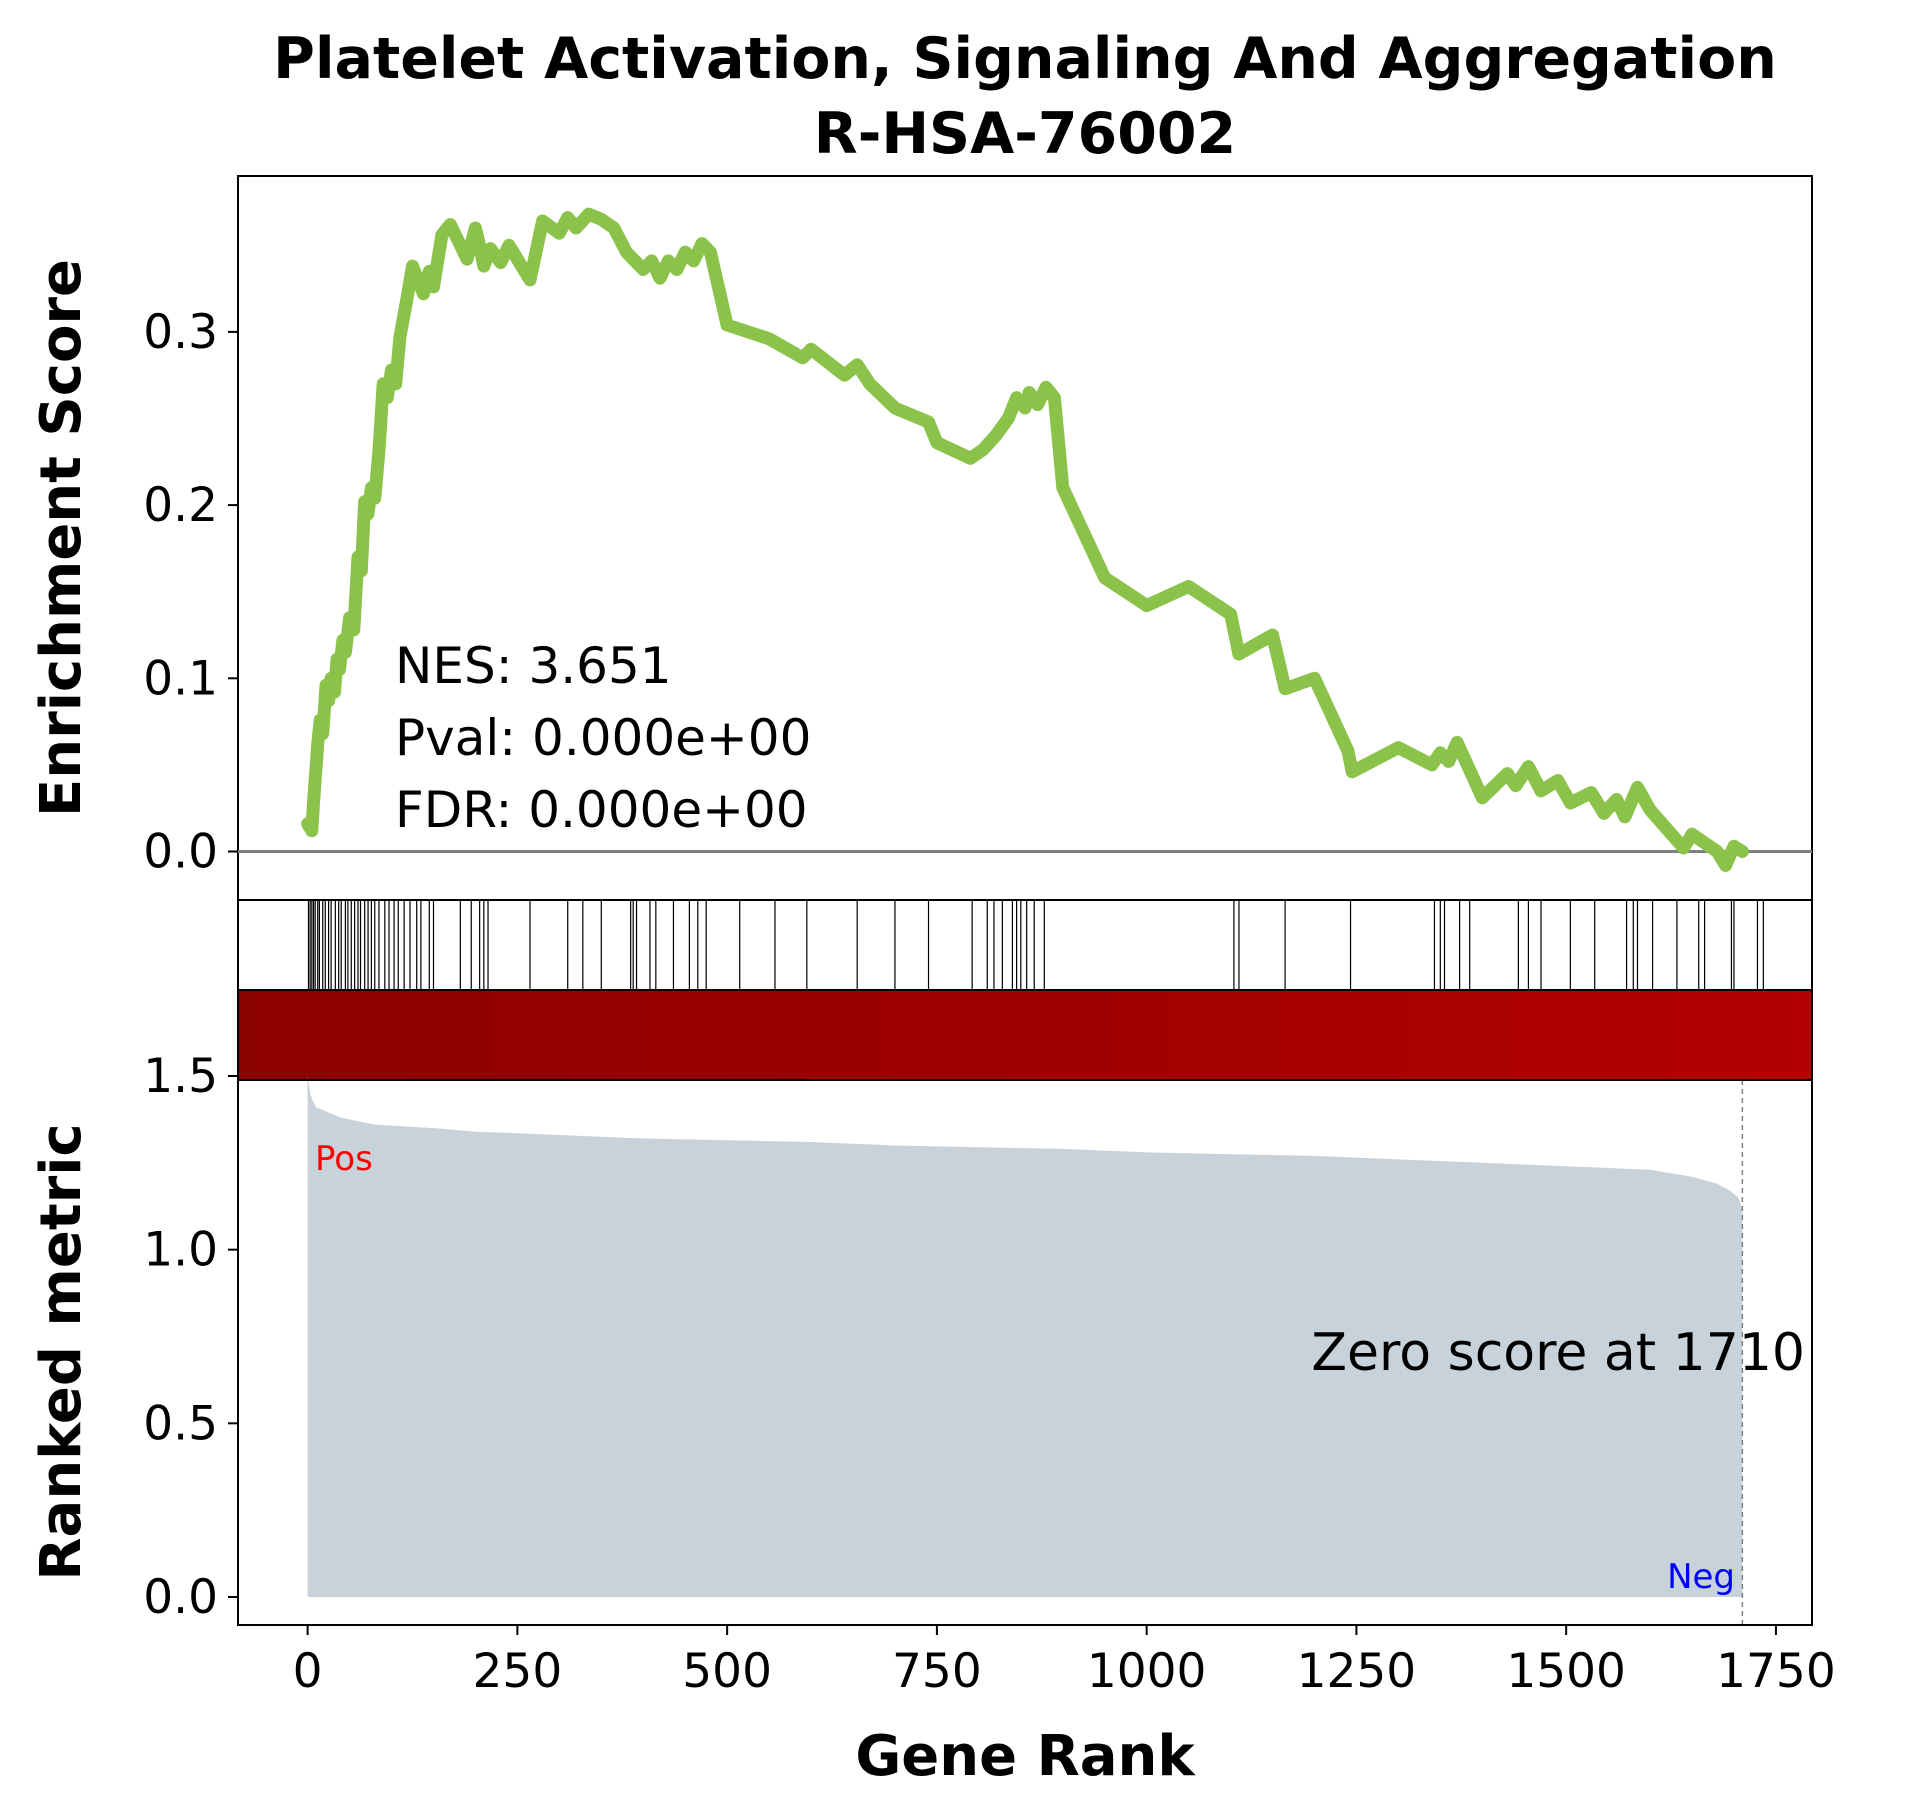 The height and width of the screenshot is (1812, 1924). Describe the element at coordinates (533, 666) in the screenshot. I see `nes-stat: NES: 3.651` at that location.